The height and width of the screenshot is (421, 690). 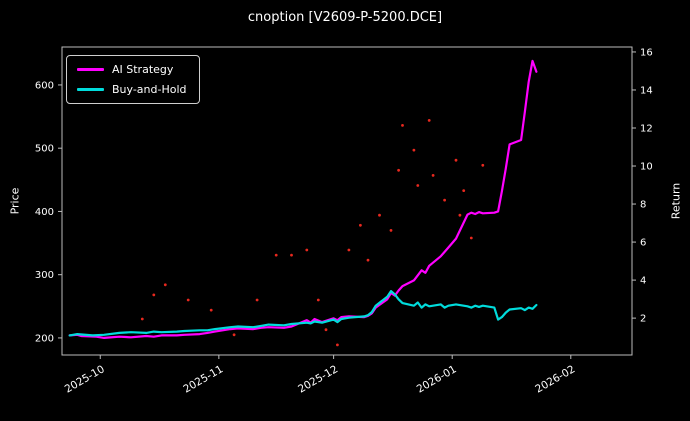 What do you see at coordinates (44, 338) in the screenshot?
I see `y-tick-label-left: 200` at bounding box center [44, 338].